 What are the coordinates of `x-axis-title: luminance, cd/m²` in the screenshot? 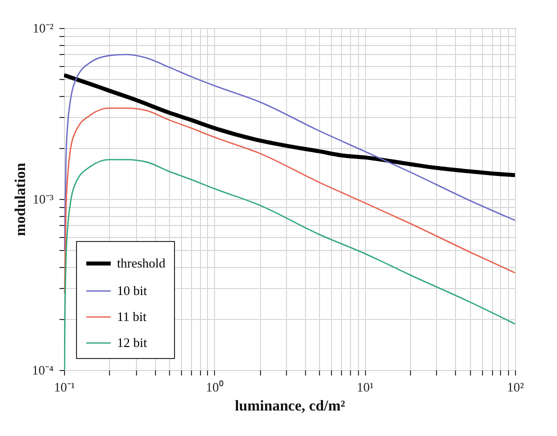 It's located at (290, 406).